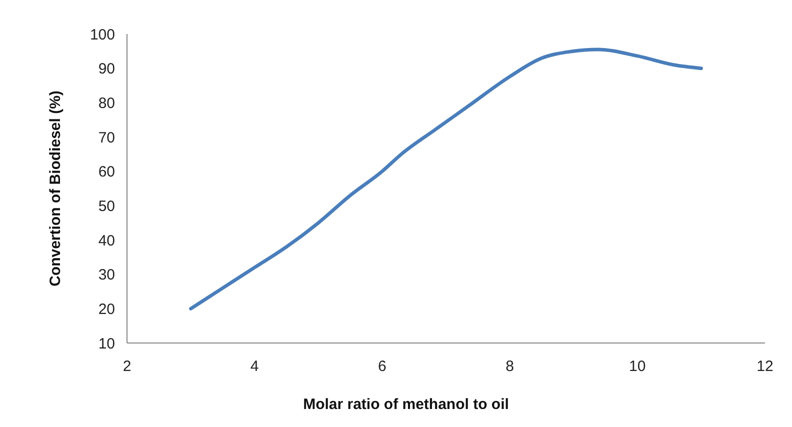 This screenshot has height=427, width=792. I want to click on y-tick-label: 40, so click(106, 241).